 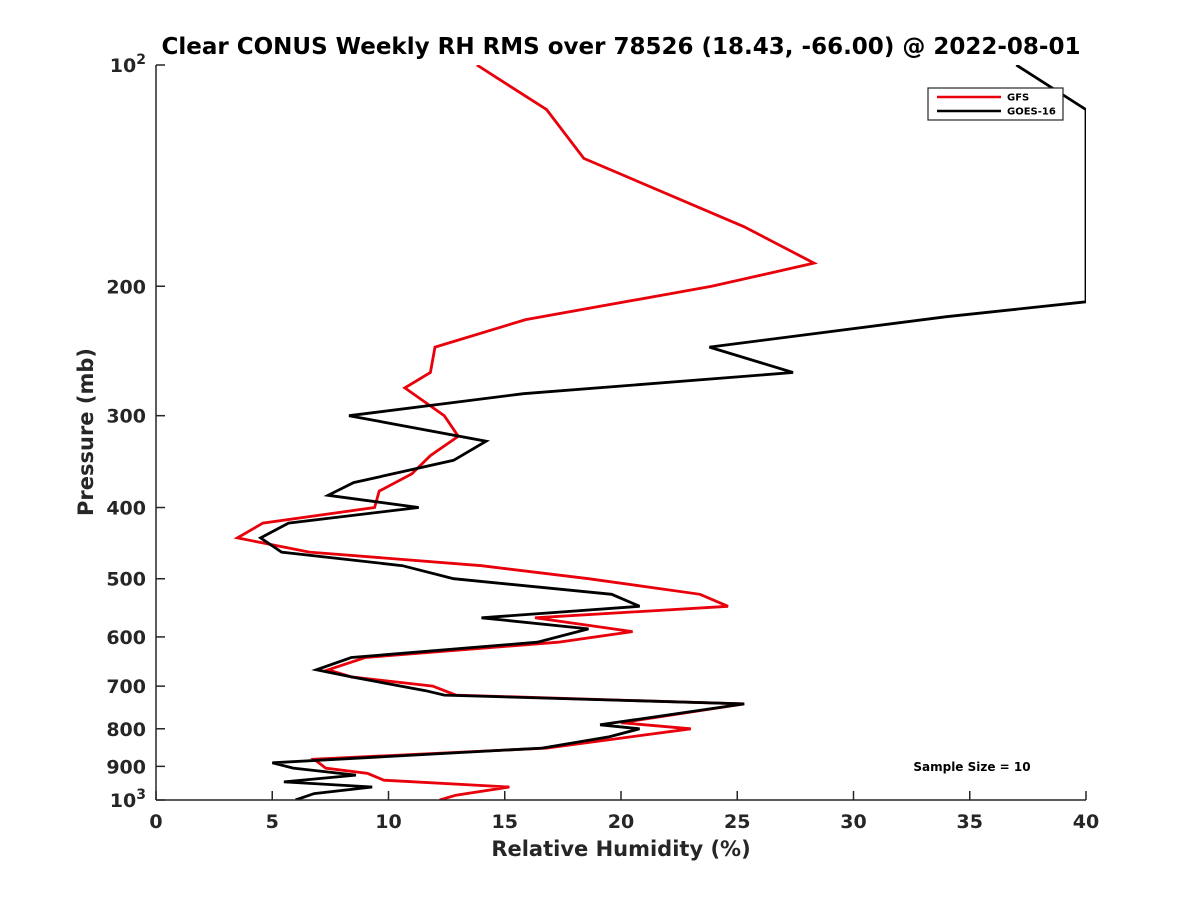 I want to click on sample-size-annotation: Sample Size = 10, so click(x=971, y=767).